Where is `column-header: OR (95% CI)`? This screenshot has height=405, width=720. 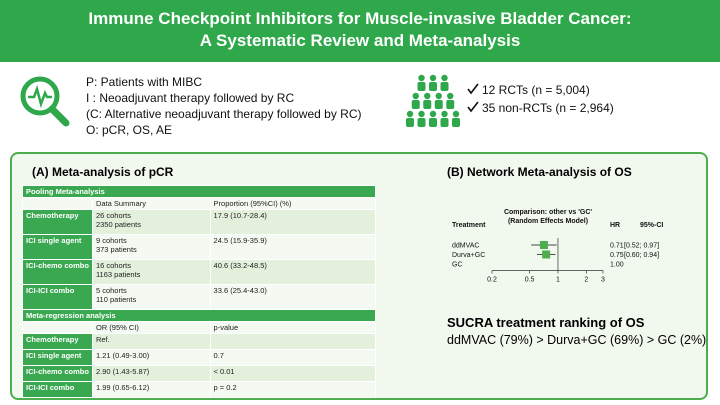 column-header: OR (95% CI) is located at coordinates (151, 327).